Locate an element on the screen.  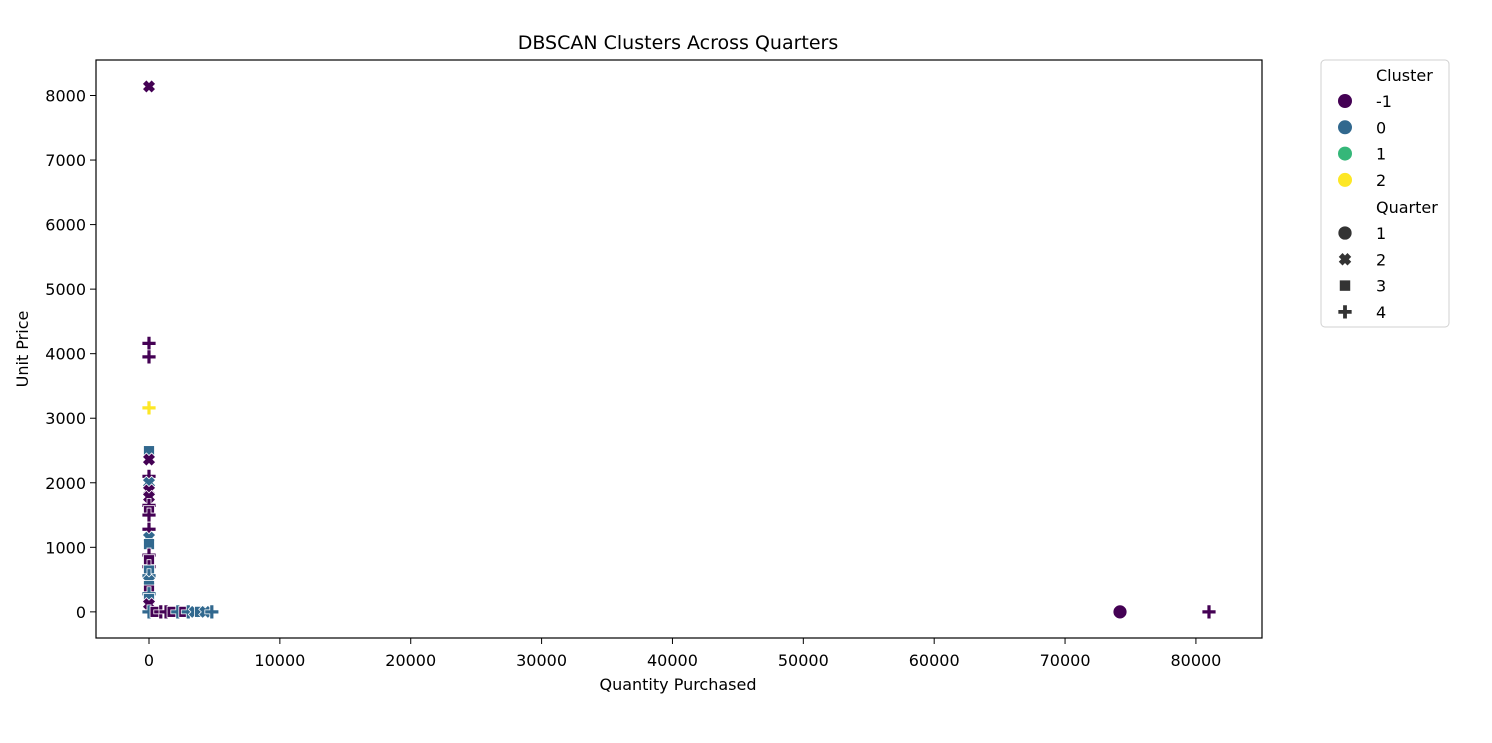
legend-style-title: Quarter is located at coordinates (1407, 207).